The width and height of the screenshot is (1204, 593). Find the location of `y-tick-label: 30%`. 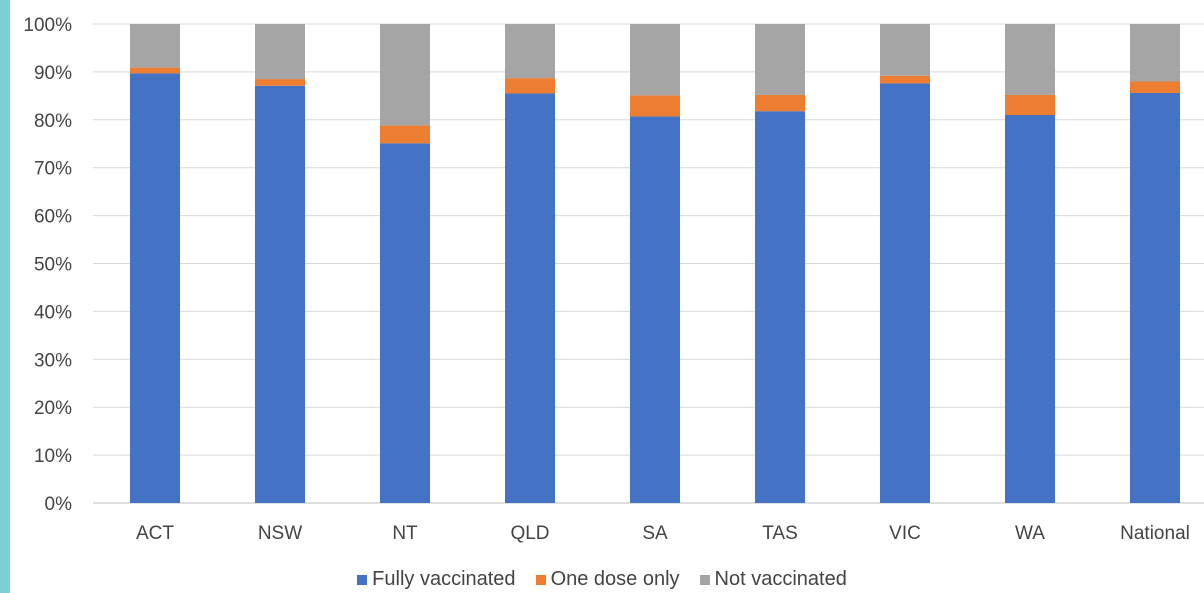

y-tick-label: 30% is located at coordinates (53, 360).